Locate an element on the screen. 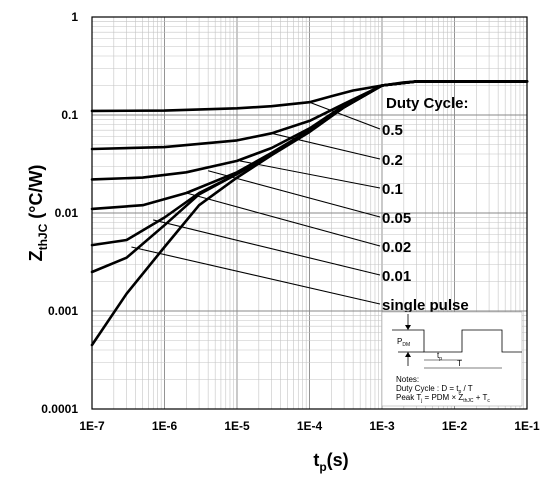 The width and height of the screenshot is (551, 483). y-tick-label: 0.001 is located at coordinates (63, 311).